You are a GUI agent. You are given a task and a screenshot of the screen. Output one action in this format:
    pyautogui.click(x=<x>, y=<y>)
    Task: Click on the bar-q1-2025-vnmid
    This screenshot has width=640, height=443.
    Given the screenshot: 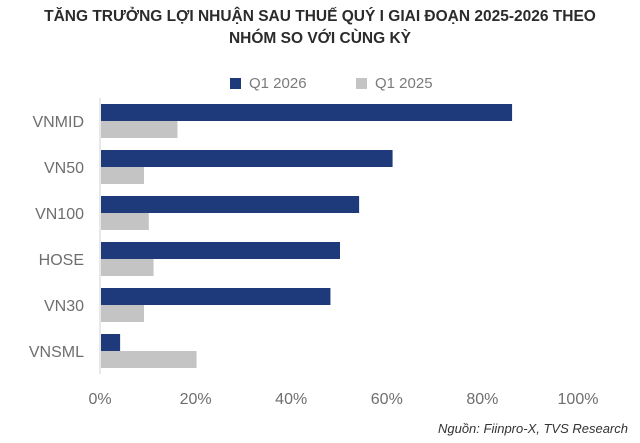 What is the action you would take?
    pyautogui.click(x=139, y=129)
    